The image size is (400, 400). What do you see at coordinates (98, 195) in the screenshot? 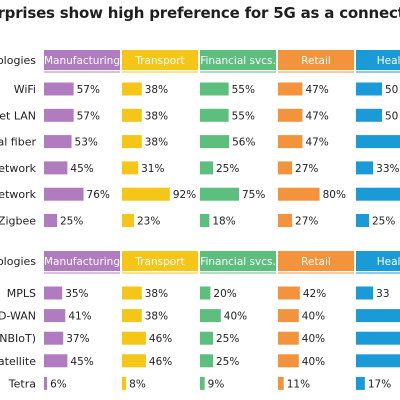
I see `data-label: 76%` at bounding box center [98, 195].